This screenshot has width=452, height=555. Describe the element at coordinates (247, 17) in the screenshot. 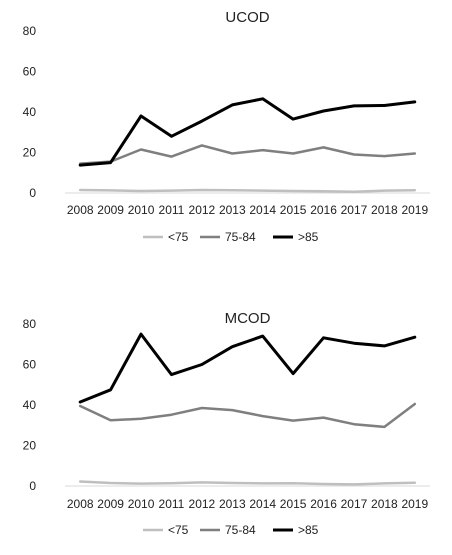

I see `chart-title: UCOD` at that location.